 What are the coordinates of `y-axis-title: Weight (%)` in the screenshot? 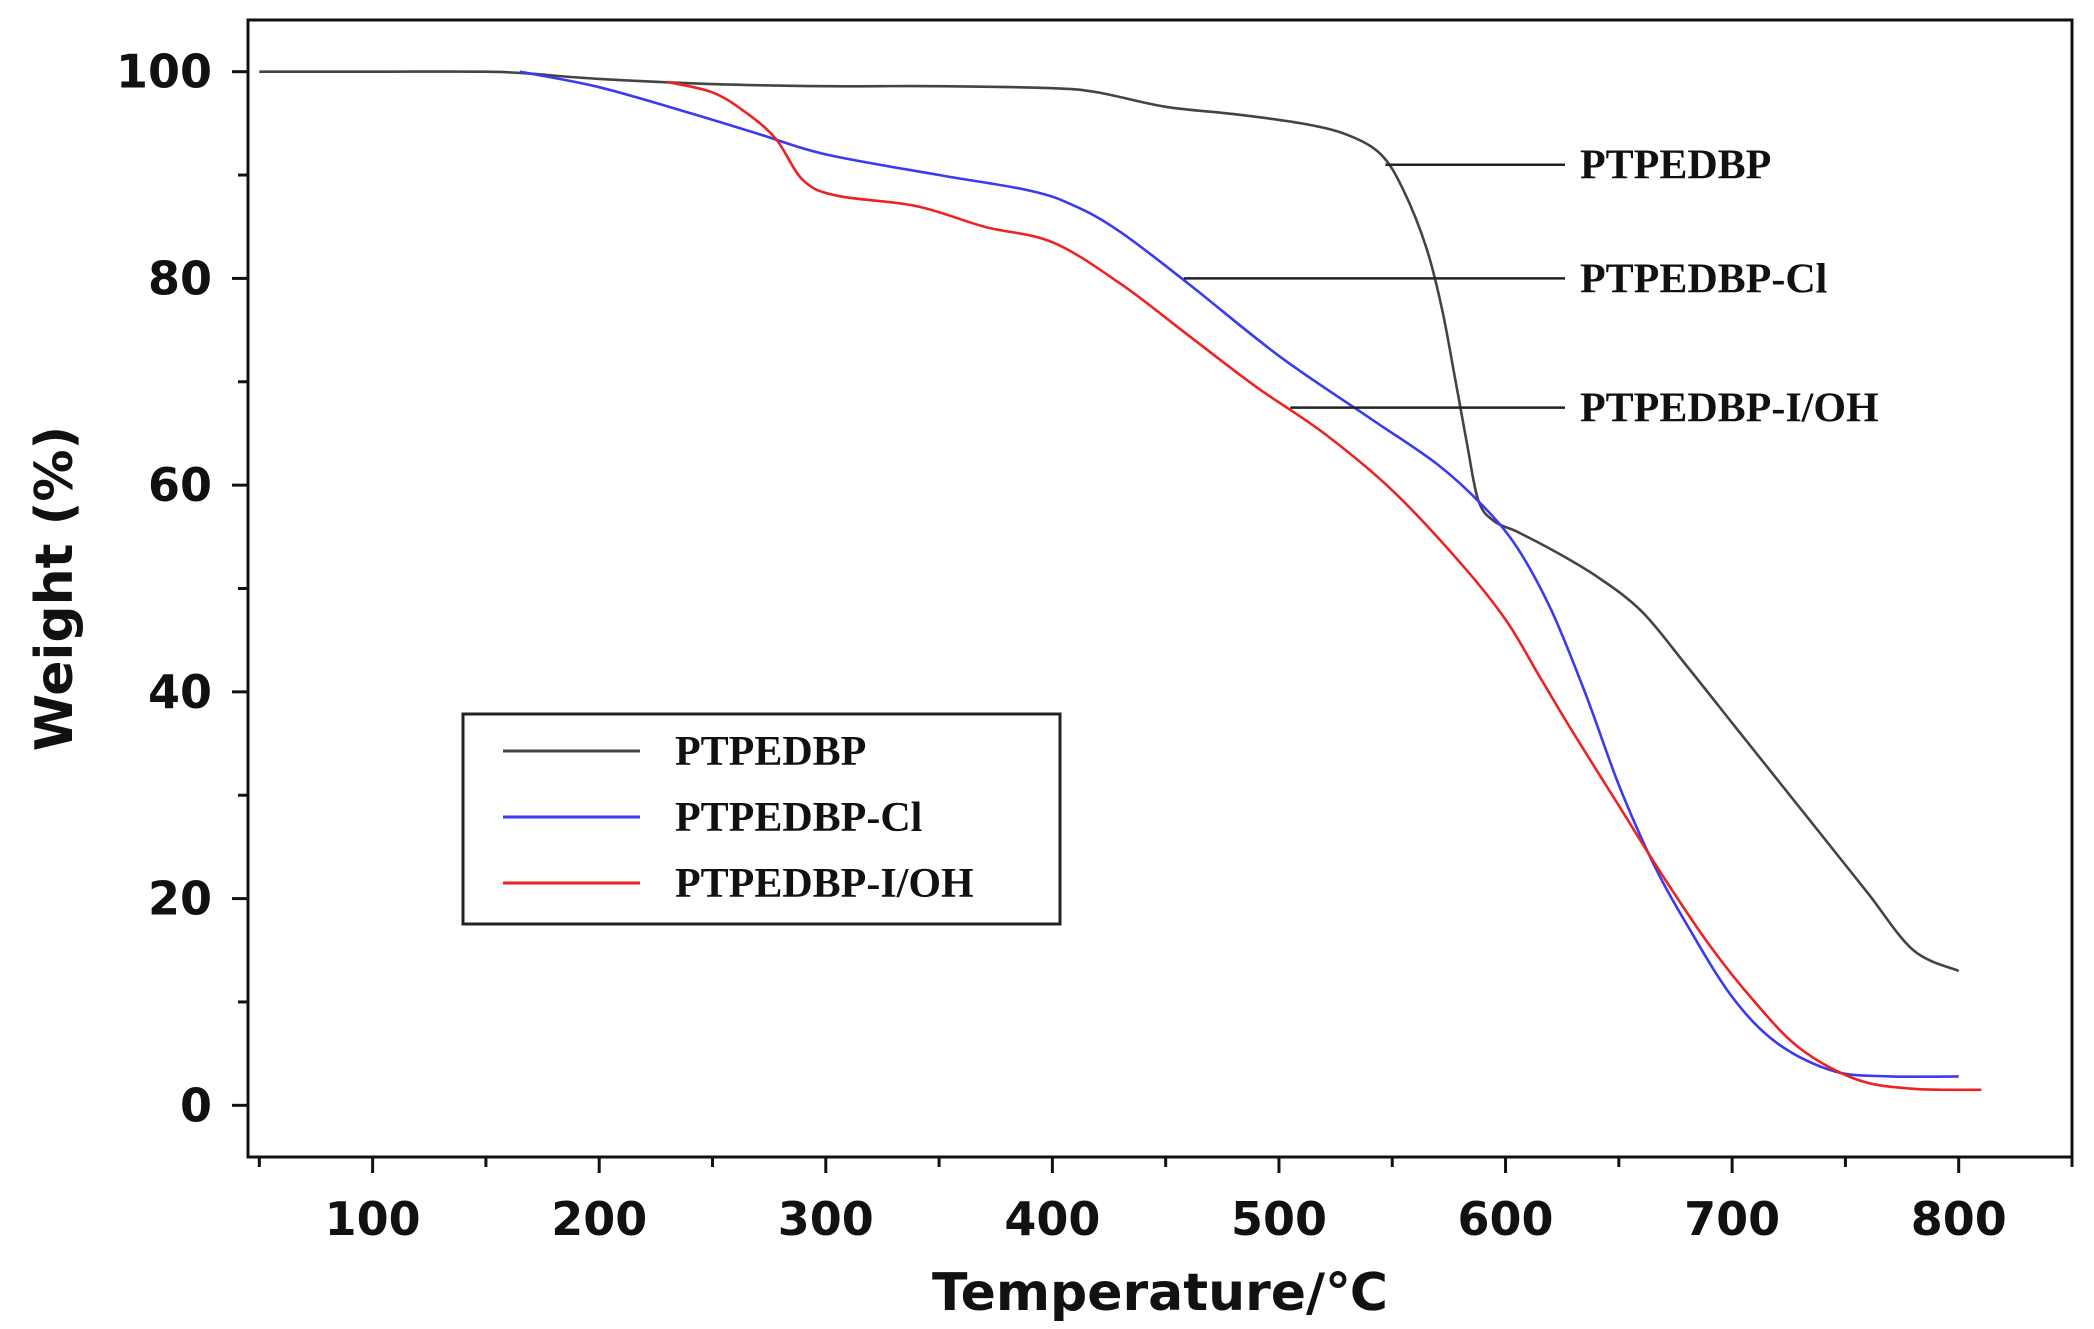 It's located at (55, 588).